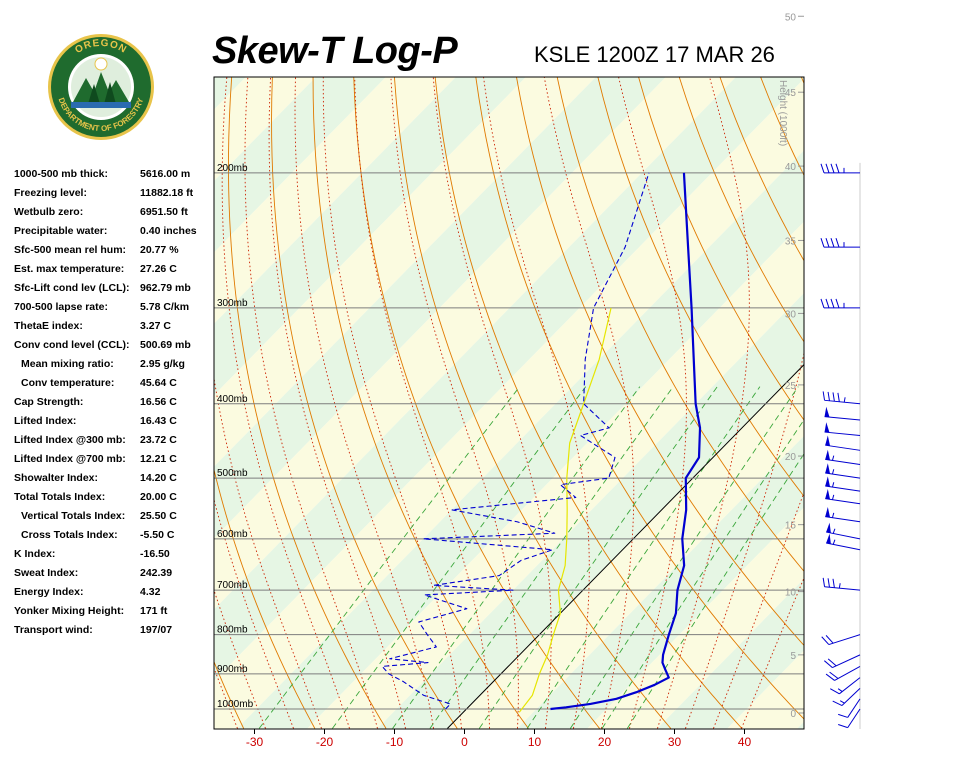 The width and height of the screenshot is (960, 768). What do you see at coordinates (69, 269) in the screenshot?
I see `index-label: Est. max temperature:` at bounding box center [69, 269].